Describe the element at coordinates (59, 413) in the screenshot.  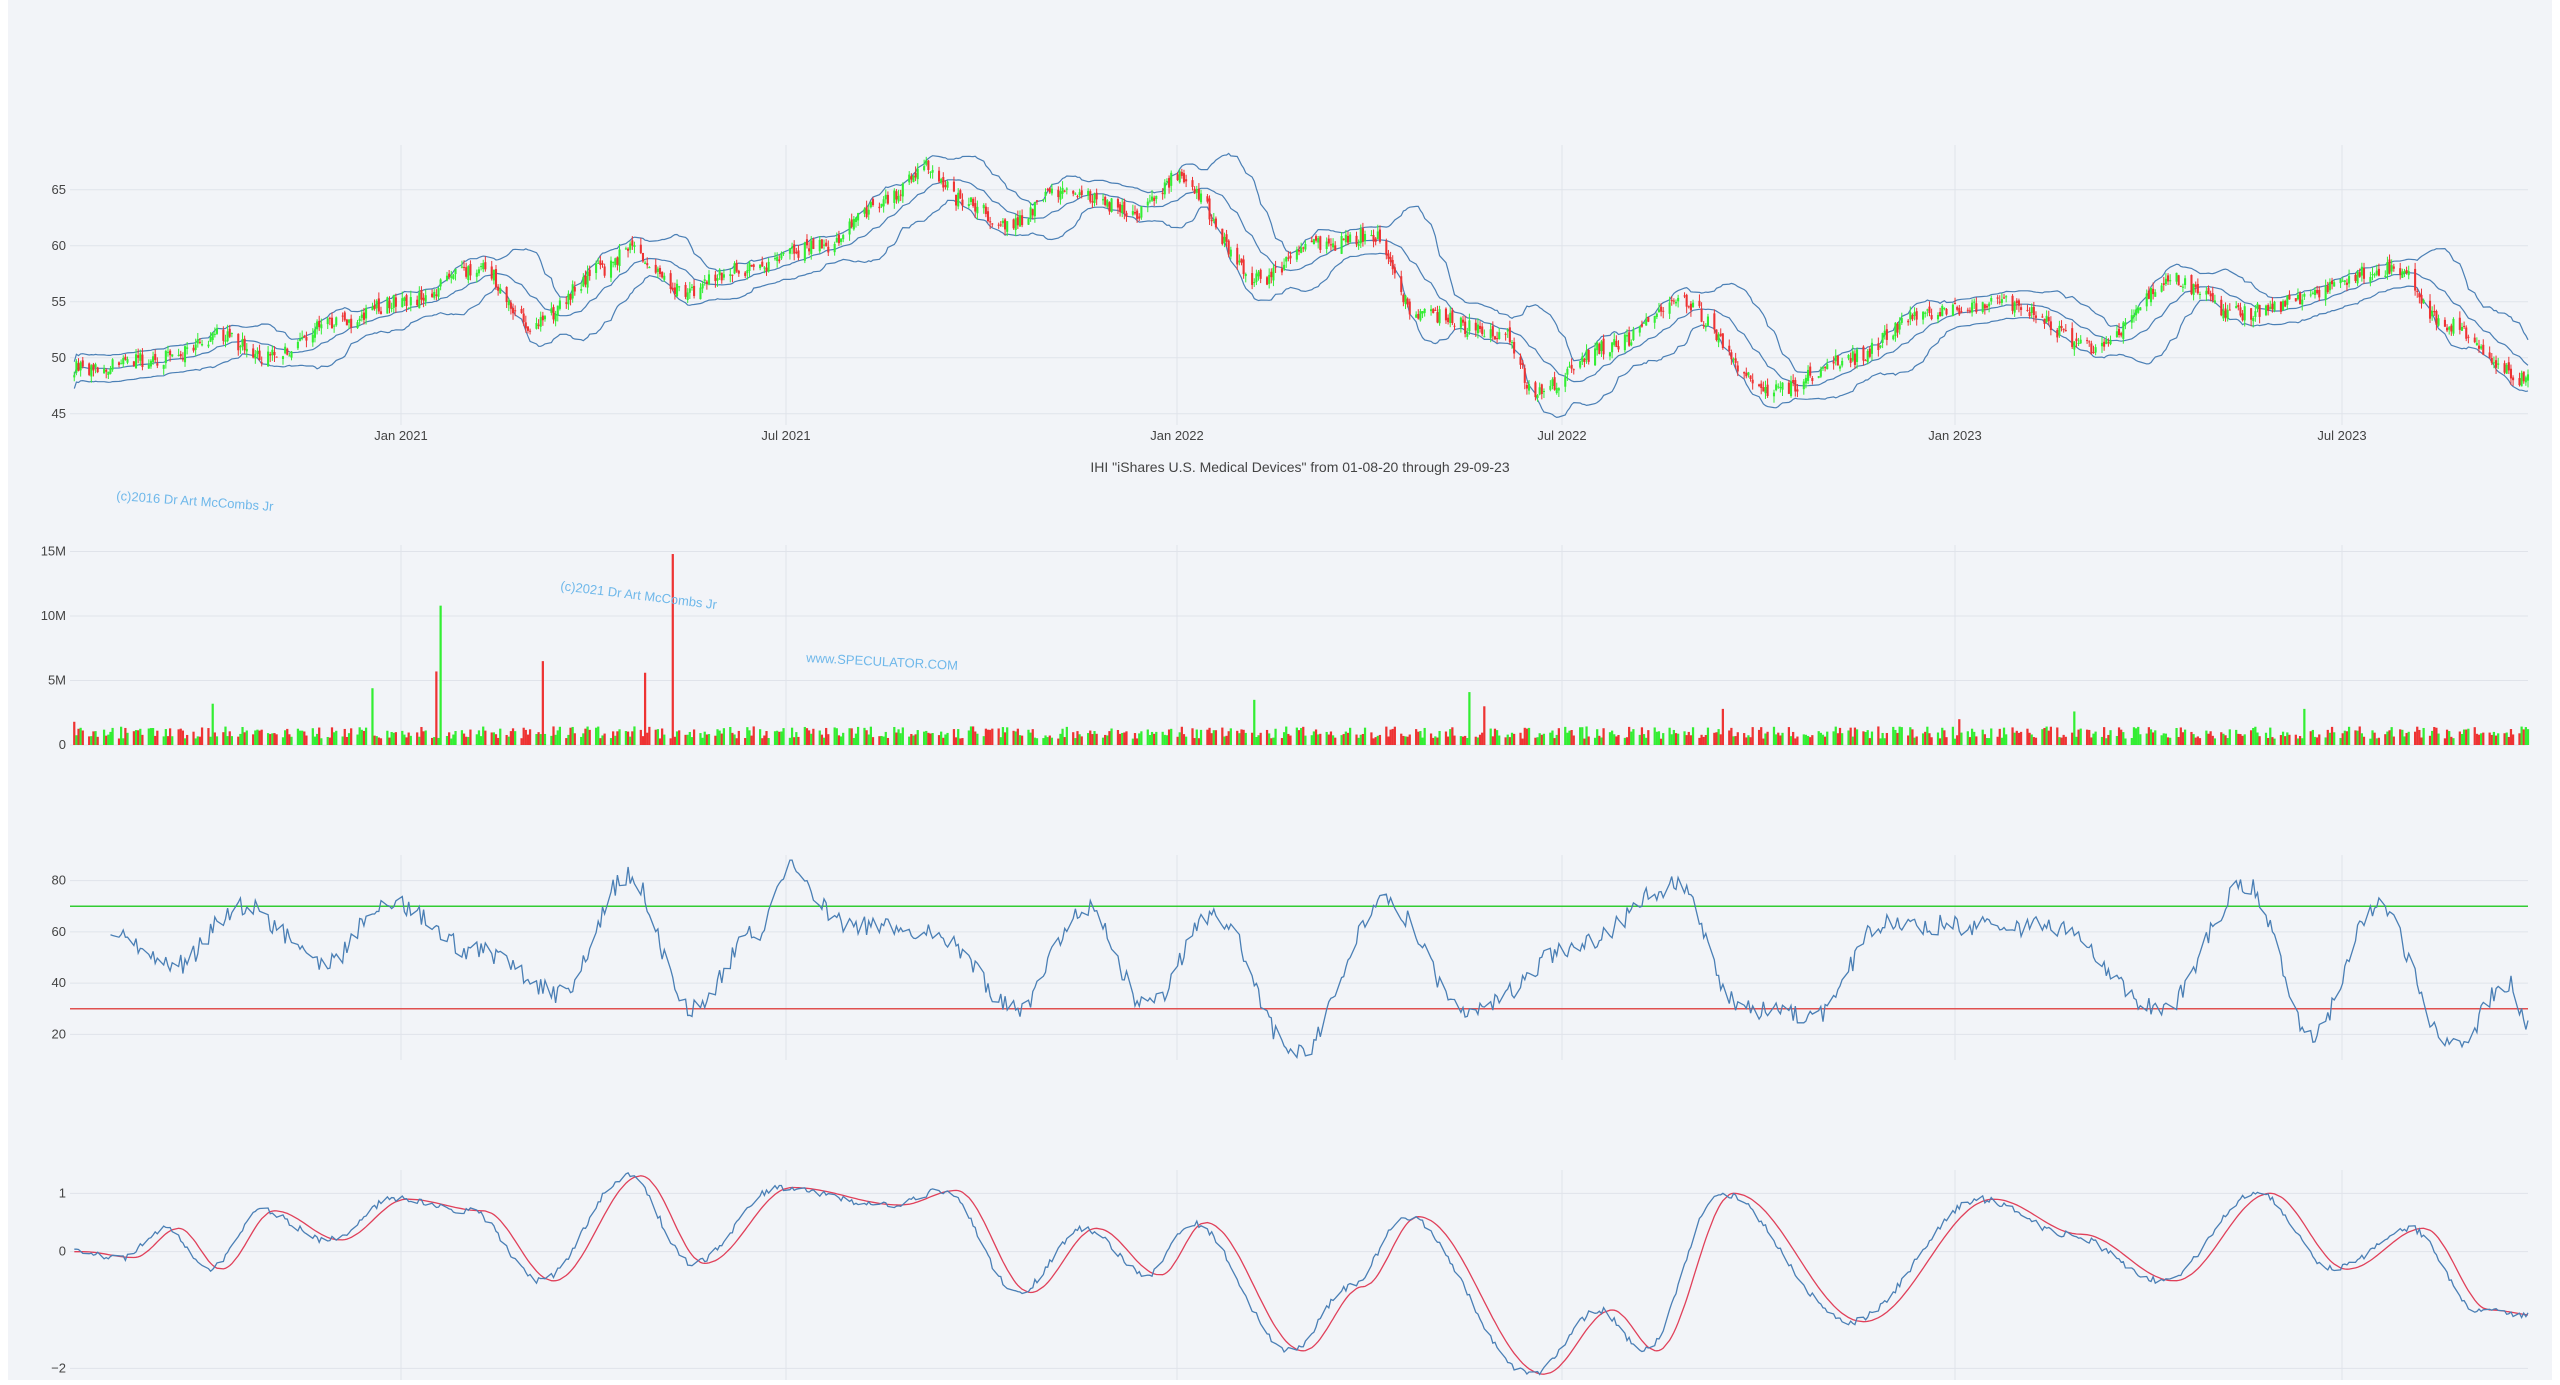
I see `price-ytick-label-0: 45` at that location.